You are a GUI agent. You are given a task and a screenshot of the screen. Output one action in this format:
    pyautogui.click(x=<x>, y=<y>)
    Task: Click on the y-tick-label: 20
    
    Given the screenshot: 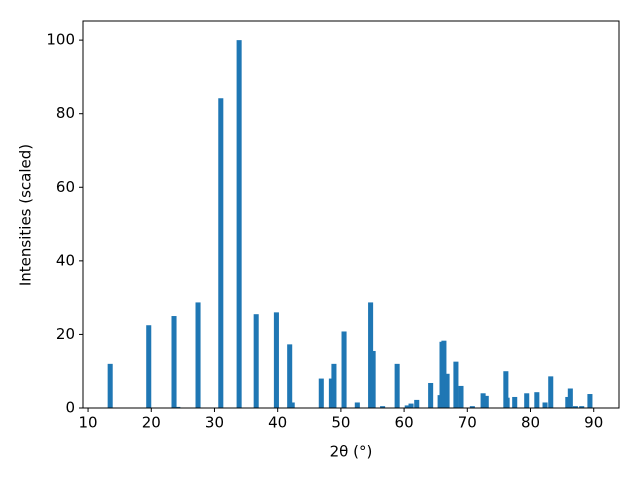 What is the action you would take?
    pyautogui.click(x=65, y=334)
    